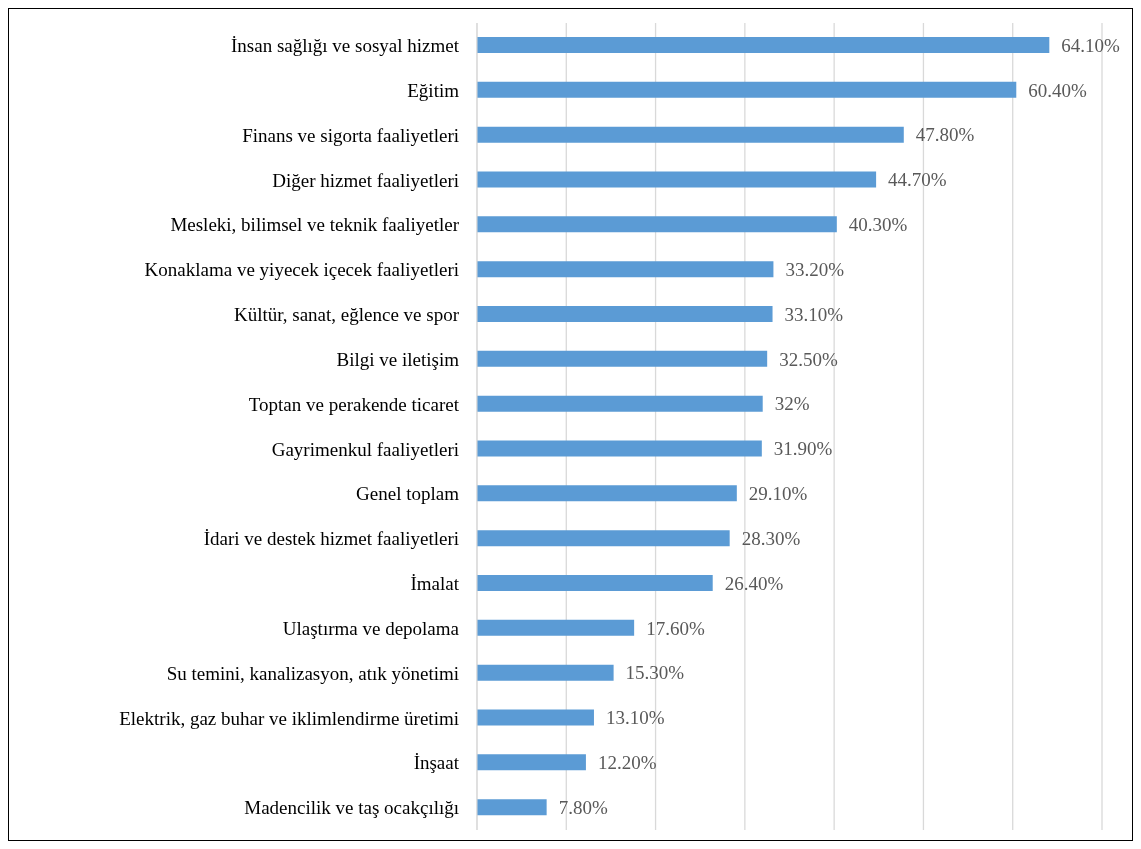 The image size is (1141, 849). I want to click on data-label: 47.80%, so click(945, 135).